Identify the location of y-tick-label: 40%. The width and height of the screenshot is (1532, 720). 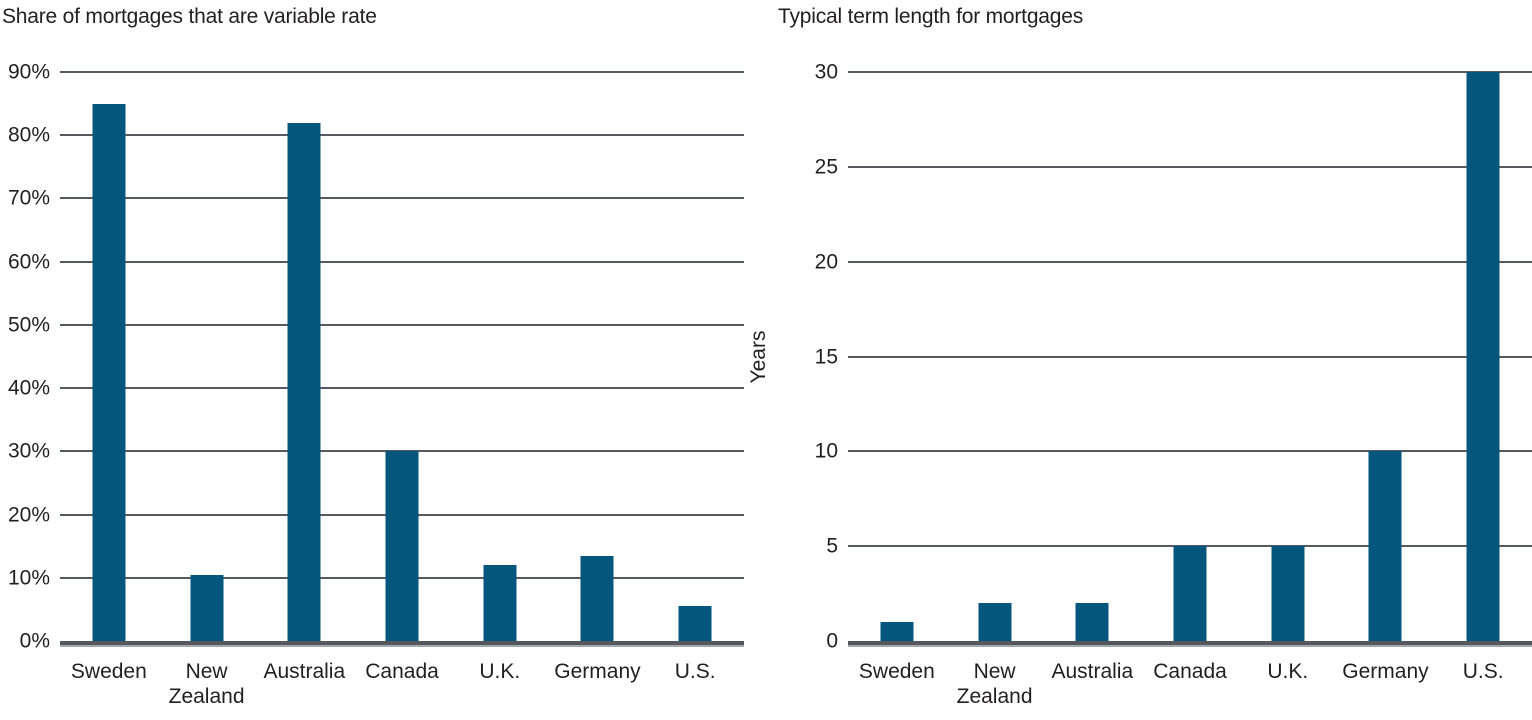
(28, 388).